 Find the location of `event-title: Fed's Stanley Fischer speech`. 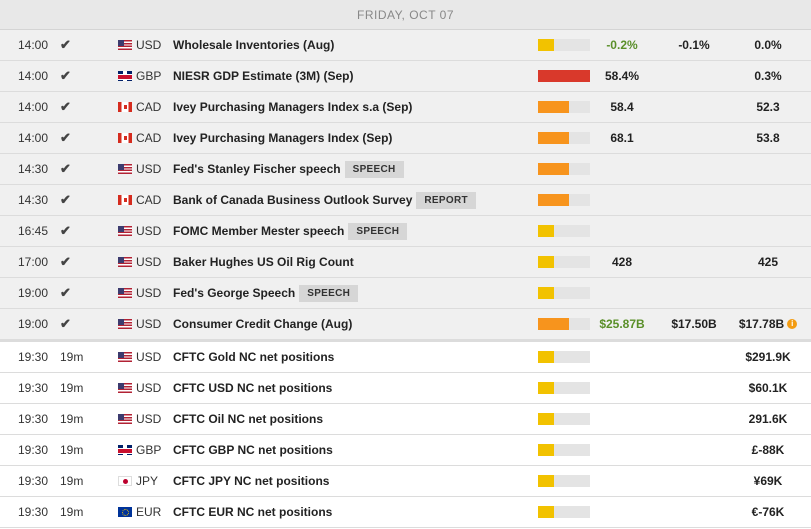

event-title: Fed's Stanley Fischer speech is located at coordinates (257, 169).